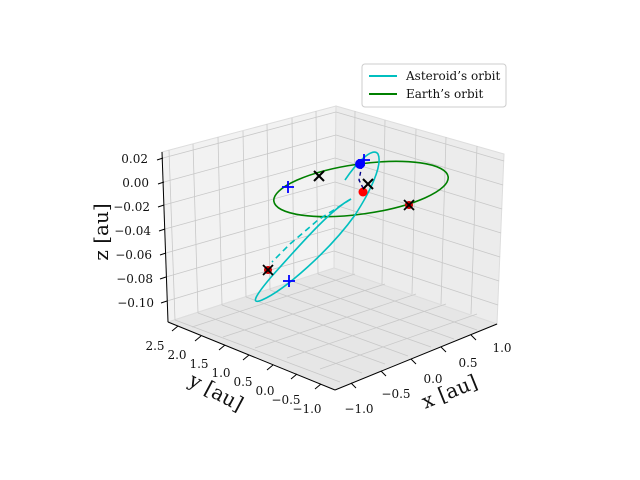 This screenshot has width=640, height=480. What do you see at coordinates (135, 303) in the screenshot?
I see `z-tick-label: −0.10` at bounding box center [135, 303].